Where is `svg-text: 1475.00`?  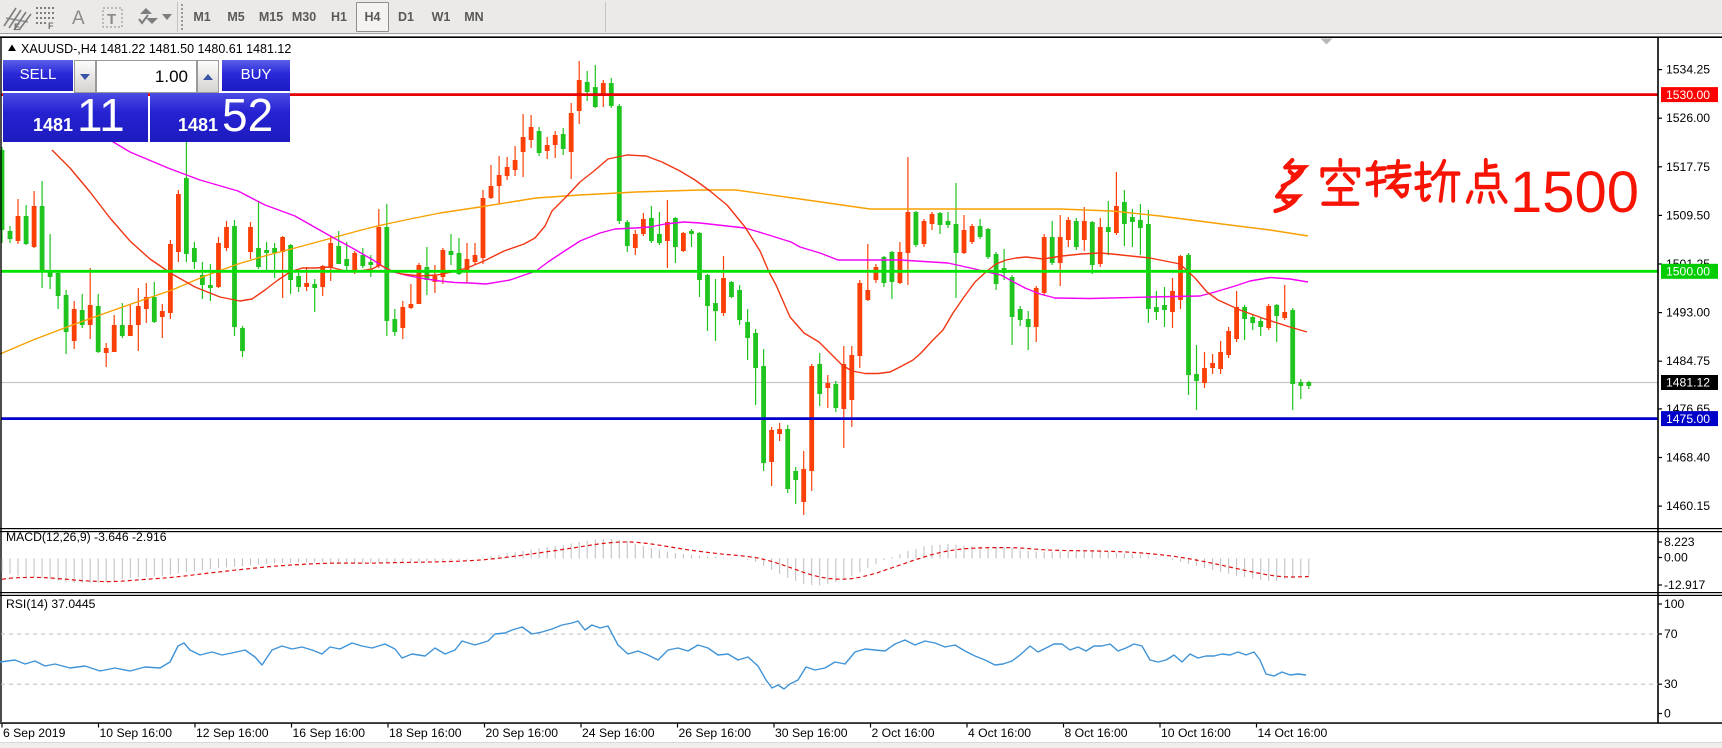 svg-text: 1475.00 is located at coordinates (1688, 419).